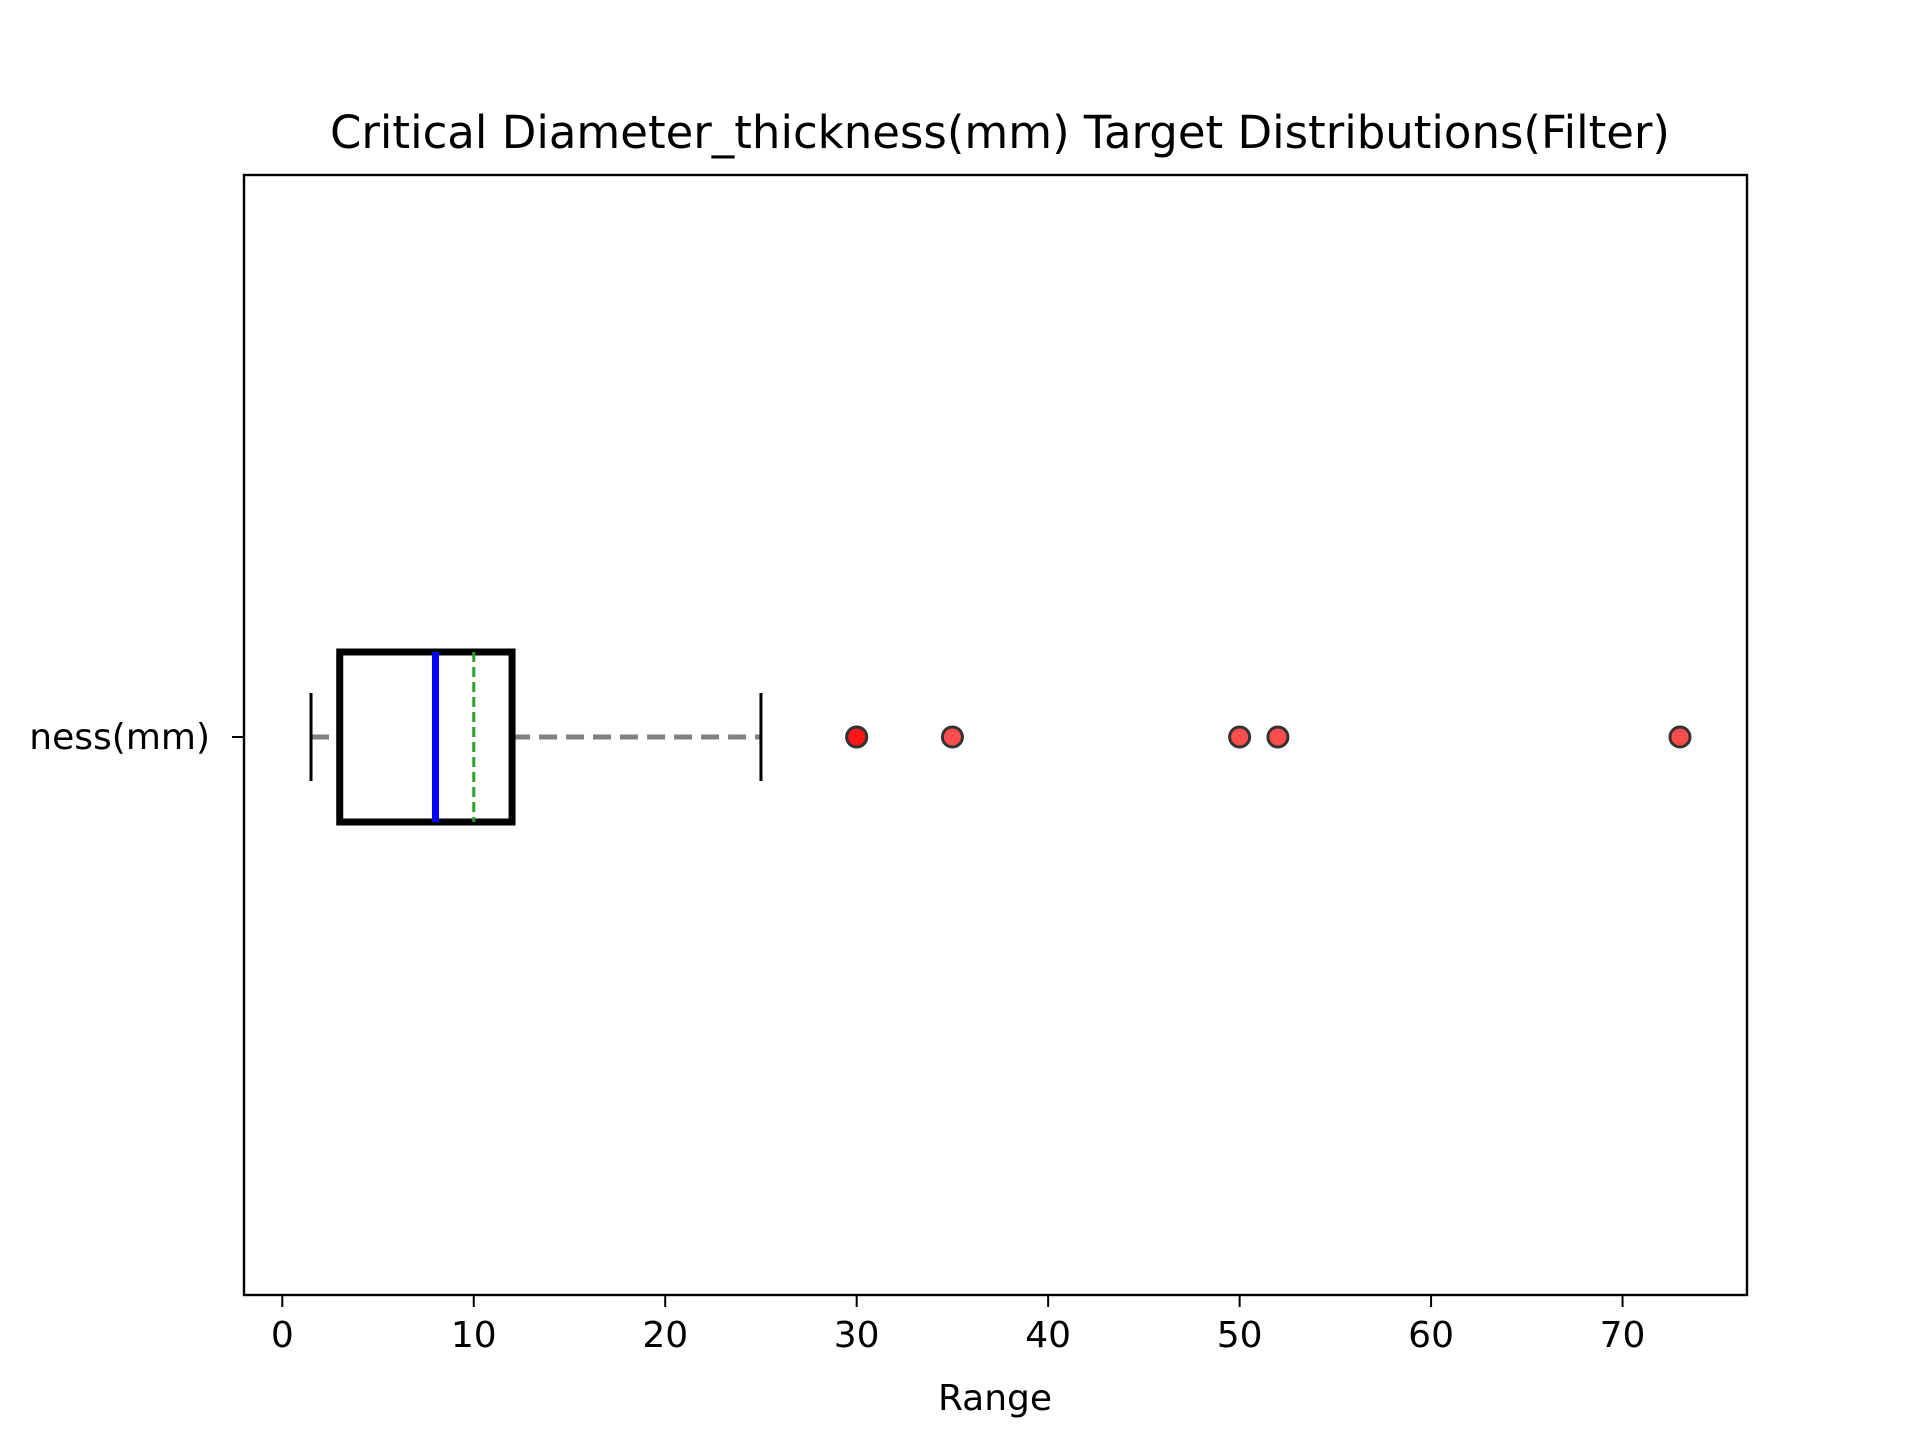  What do you see at coordinates (857, 1335) in the screenshot?
I see `x-tick-label-30: 30` at bounding box center [857, 1335].